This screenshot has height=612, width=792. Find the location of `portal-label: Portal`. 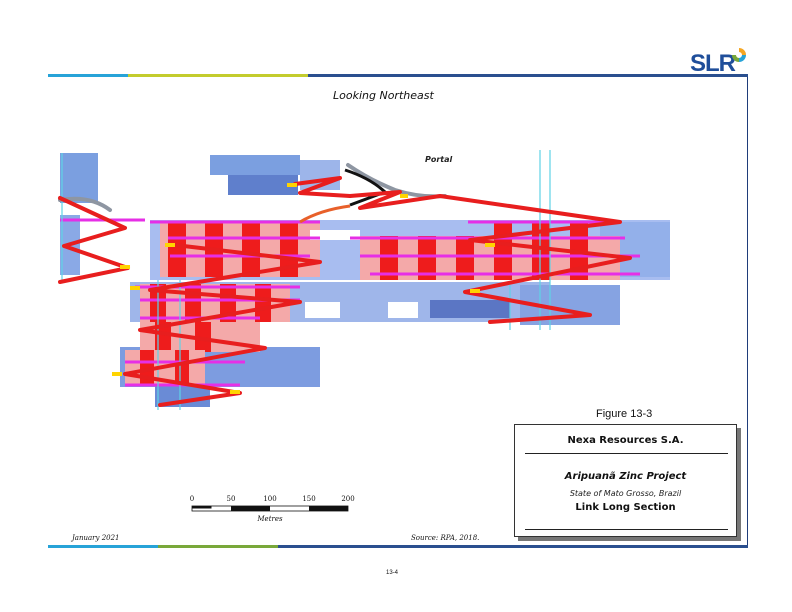

portal-label: Portal is located at coordinates (439, 159).